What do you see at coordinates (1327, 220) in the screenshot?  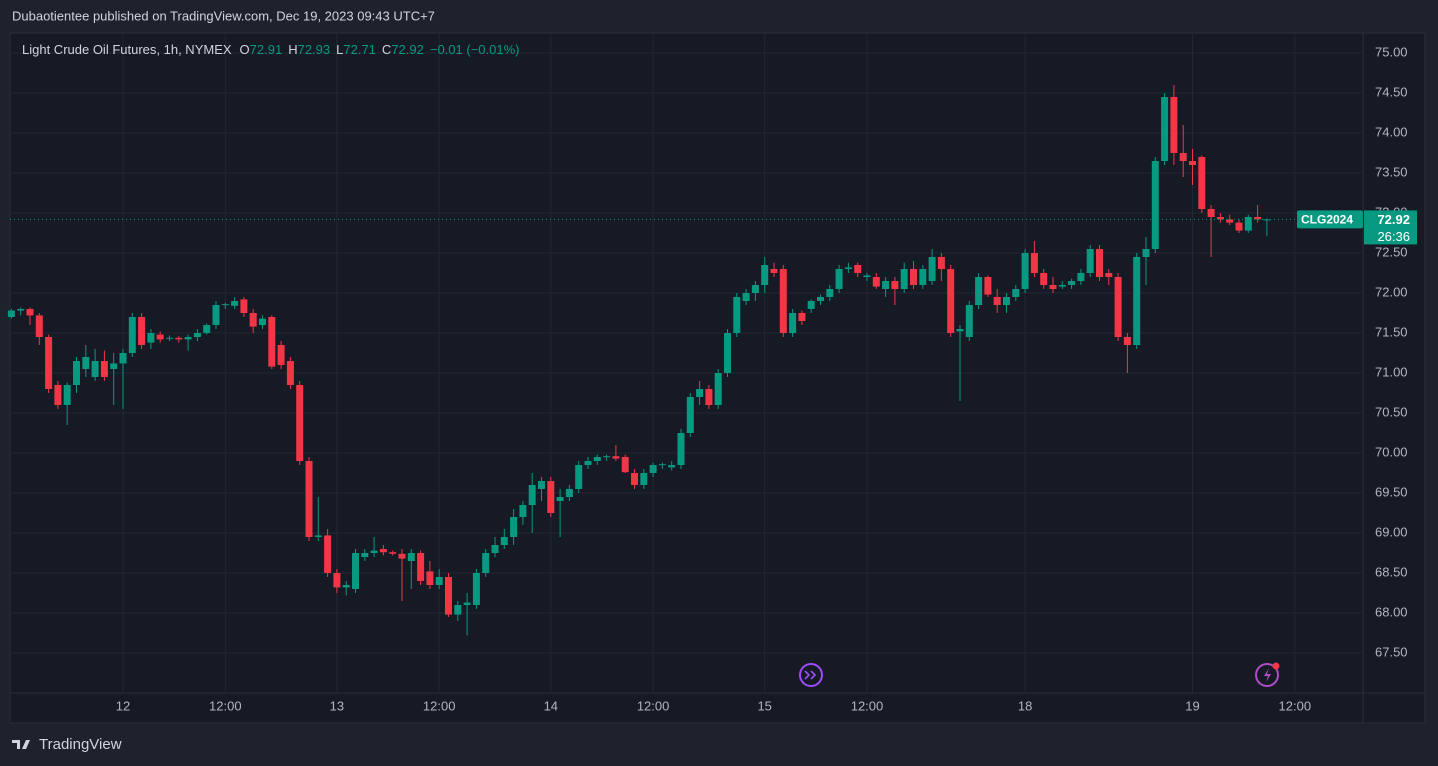 I see `symbol-label: CLG2024` at bounding box center [1327, 220].